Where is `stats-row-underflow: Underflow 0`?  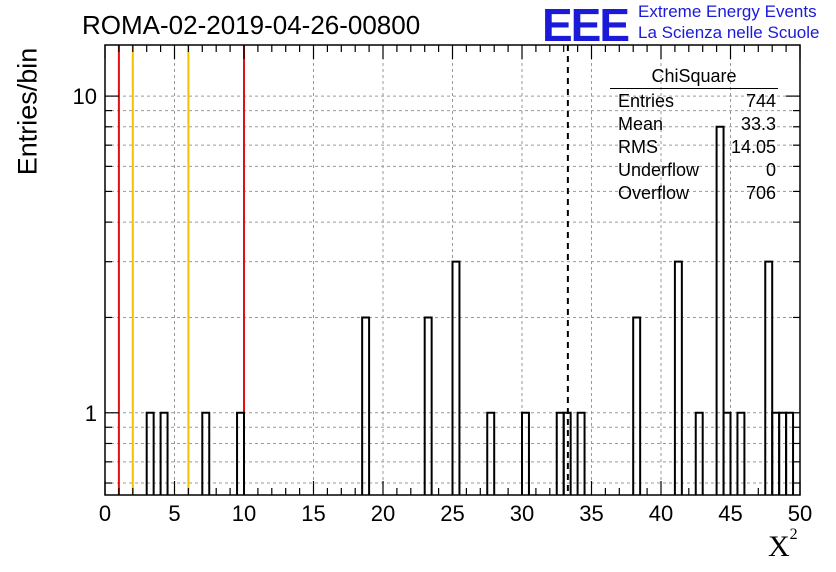
stats-row-underflow: Underflow 0 is located at coordinates (697, 170).